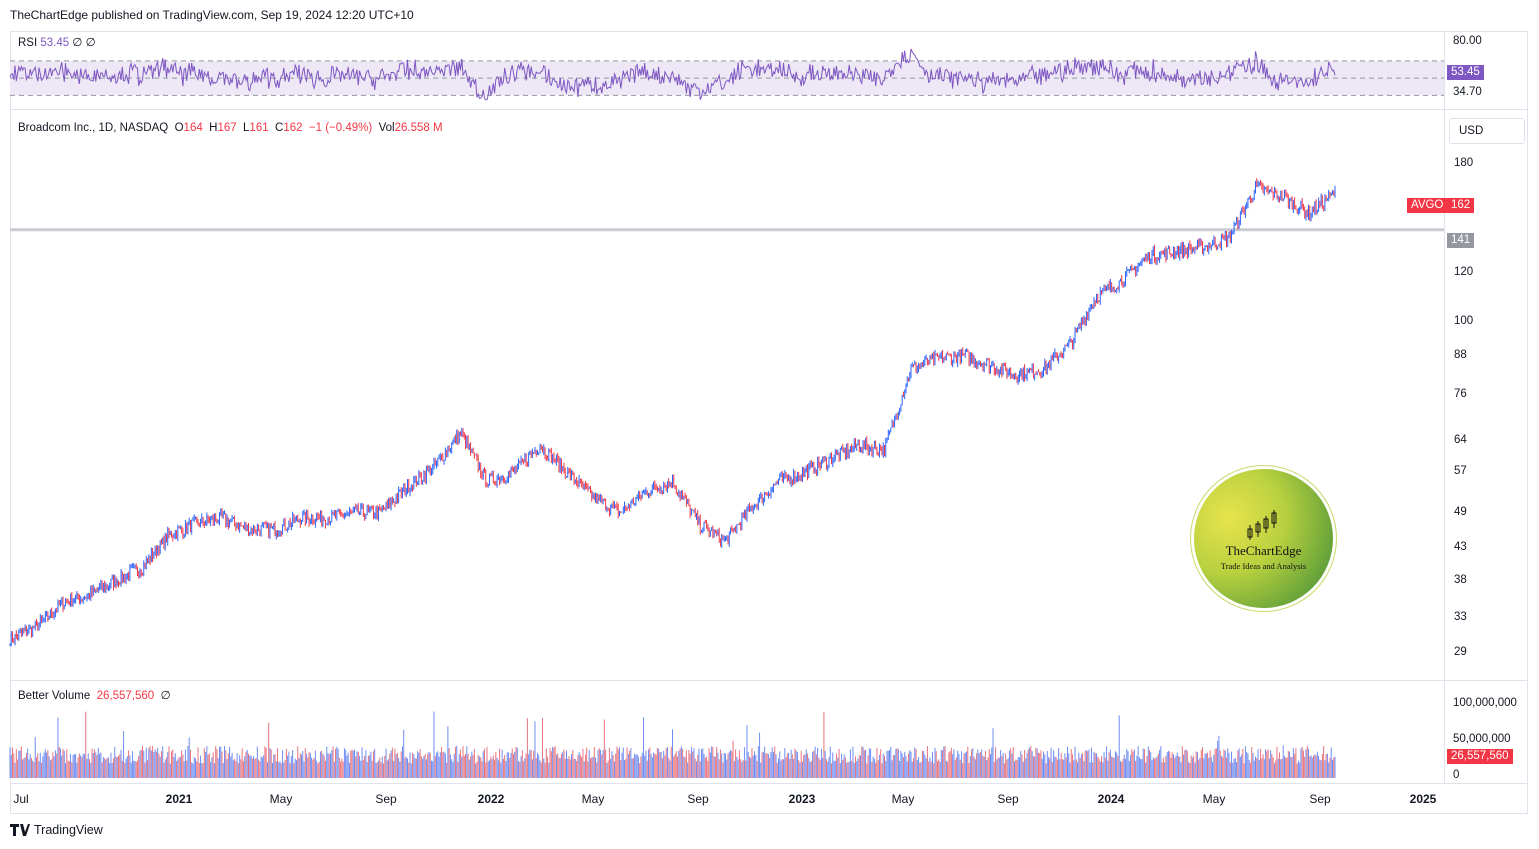  Describe the element at coordinates (1460, 394) in the screenshot. I see `price-axis-tick: 76` at that location.